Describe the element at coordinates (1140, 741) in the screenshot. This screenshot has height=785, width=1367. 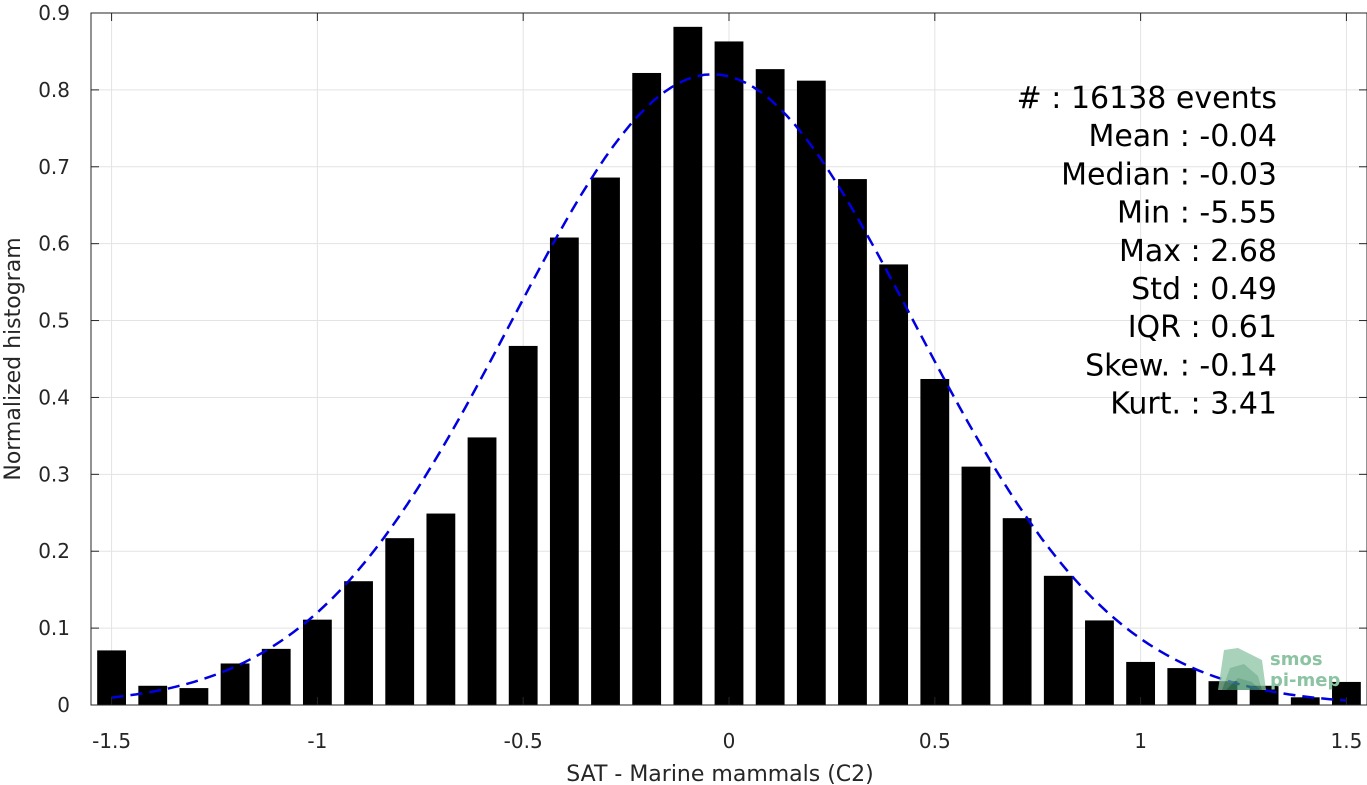
I see `x-tick-label: 1` at that location.